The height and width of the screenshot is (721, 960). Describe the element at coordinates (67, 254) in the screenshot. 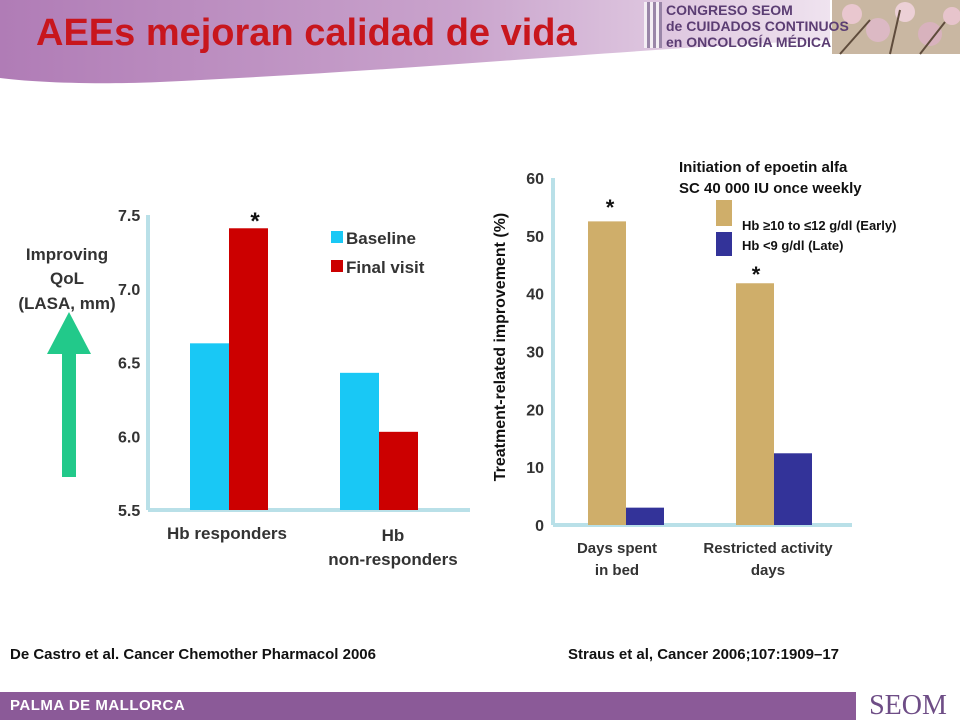

I see `arrow-label-line: Improving` at that location.